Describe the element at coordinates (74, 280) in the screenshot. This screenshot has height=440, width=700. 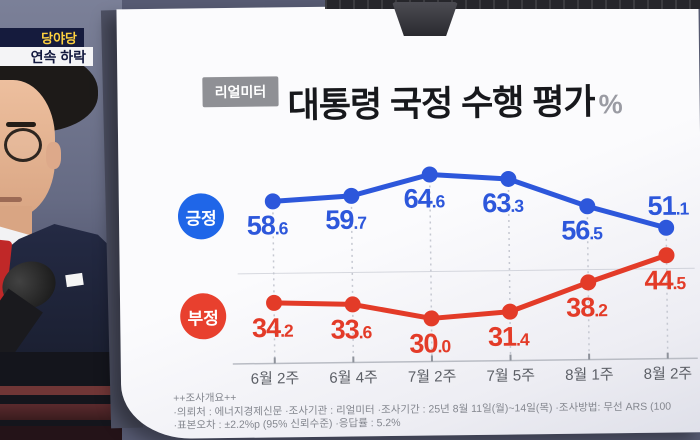
I see `lapel-pin` at that location.